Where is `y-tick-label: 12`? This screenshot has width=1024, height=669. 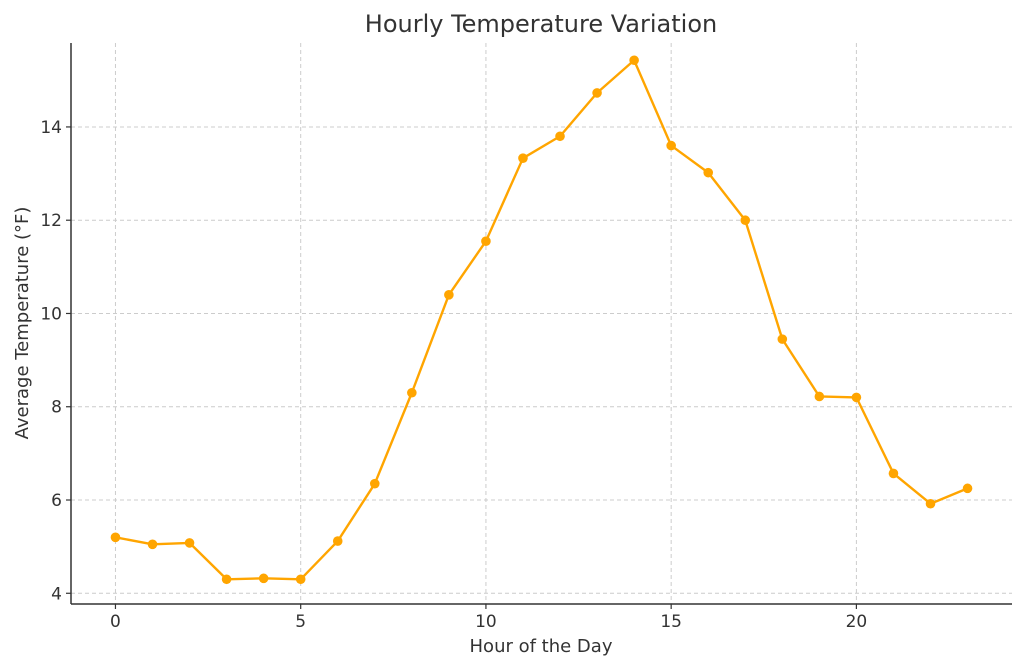
y-tick-label: 12 is located at coordinates (51, 221).